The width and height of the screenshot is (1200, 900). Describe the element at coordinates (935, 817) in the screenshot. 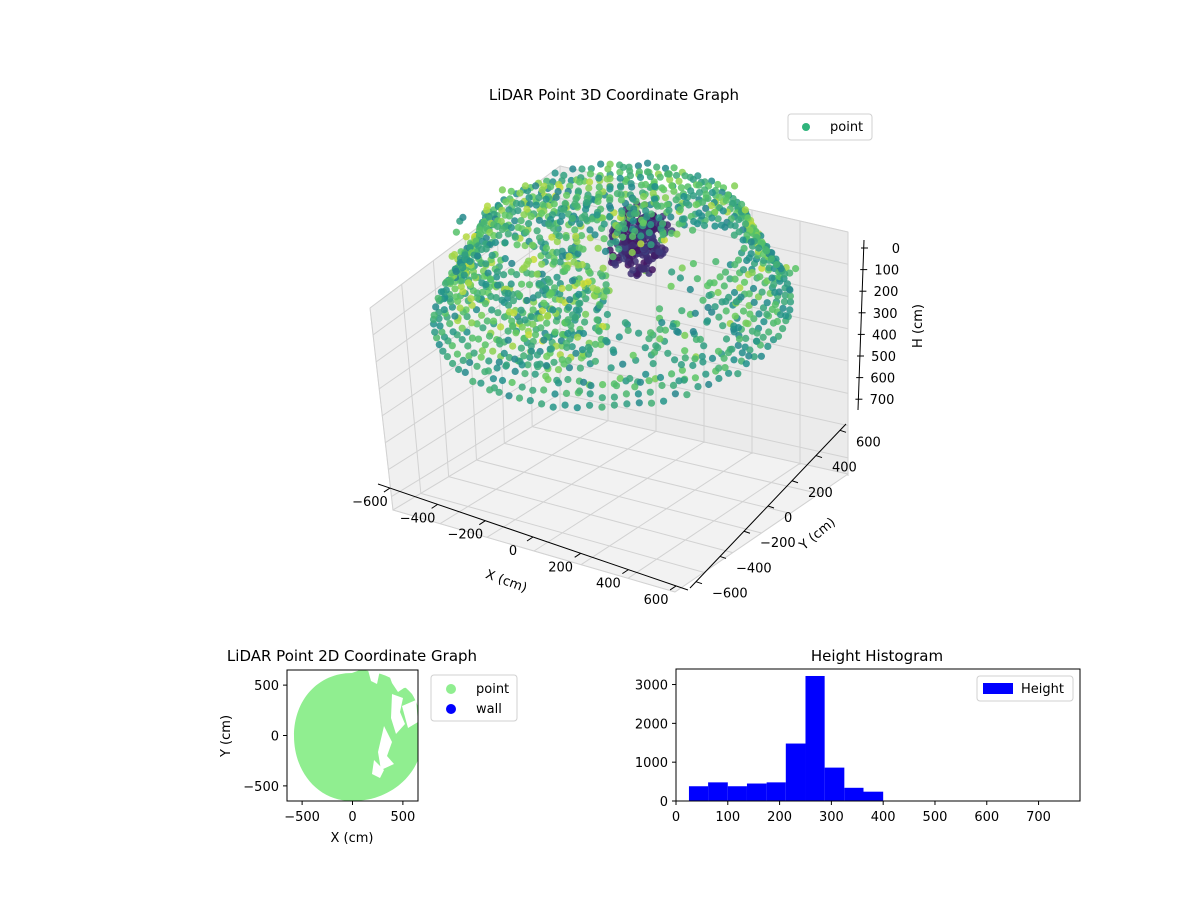

I see `hist-x-tick-label: 500` at that location.